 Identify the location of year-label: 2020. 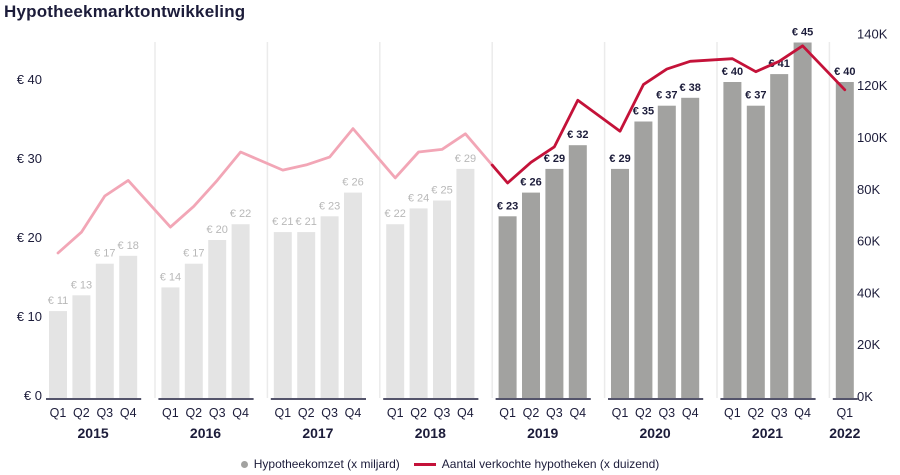
(655, 433).